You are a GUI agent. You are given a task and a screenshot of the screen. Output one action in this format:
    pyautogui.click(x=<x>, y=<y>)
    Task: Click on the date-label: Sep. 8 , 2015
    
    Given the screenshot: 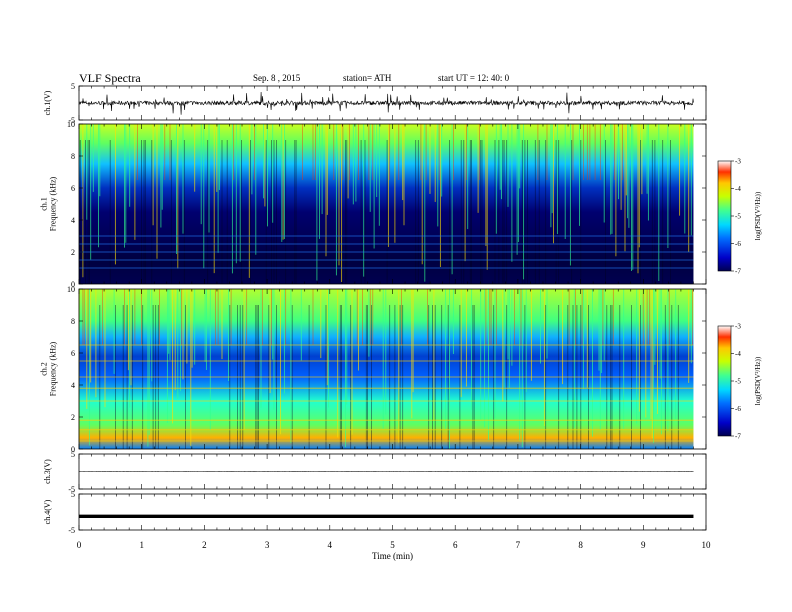 What is the action you would take?
    pyautogui.click(x=277, y=78)
    